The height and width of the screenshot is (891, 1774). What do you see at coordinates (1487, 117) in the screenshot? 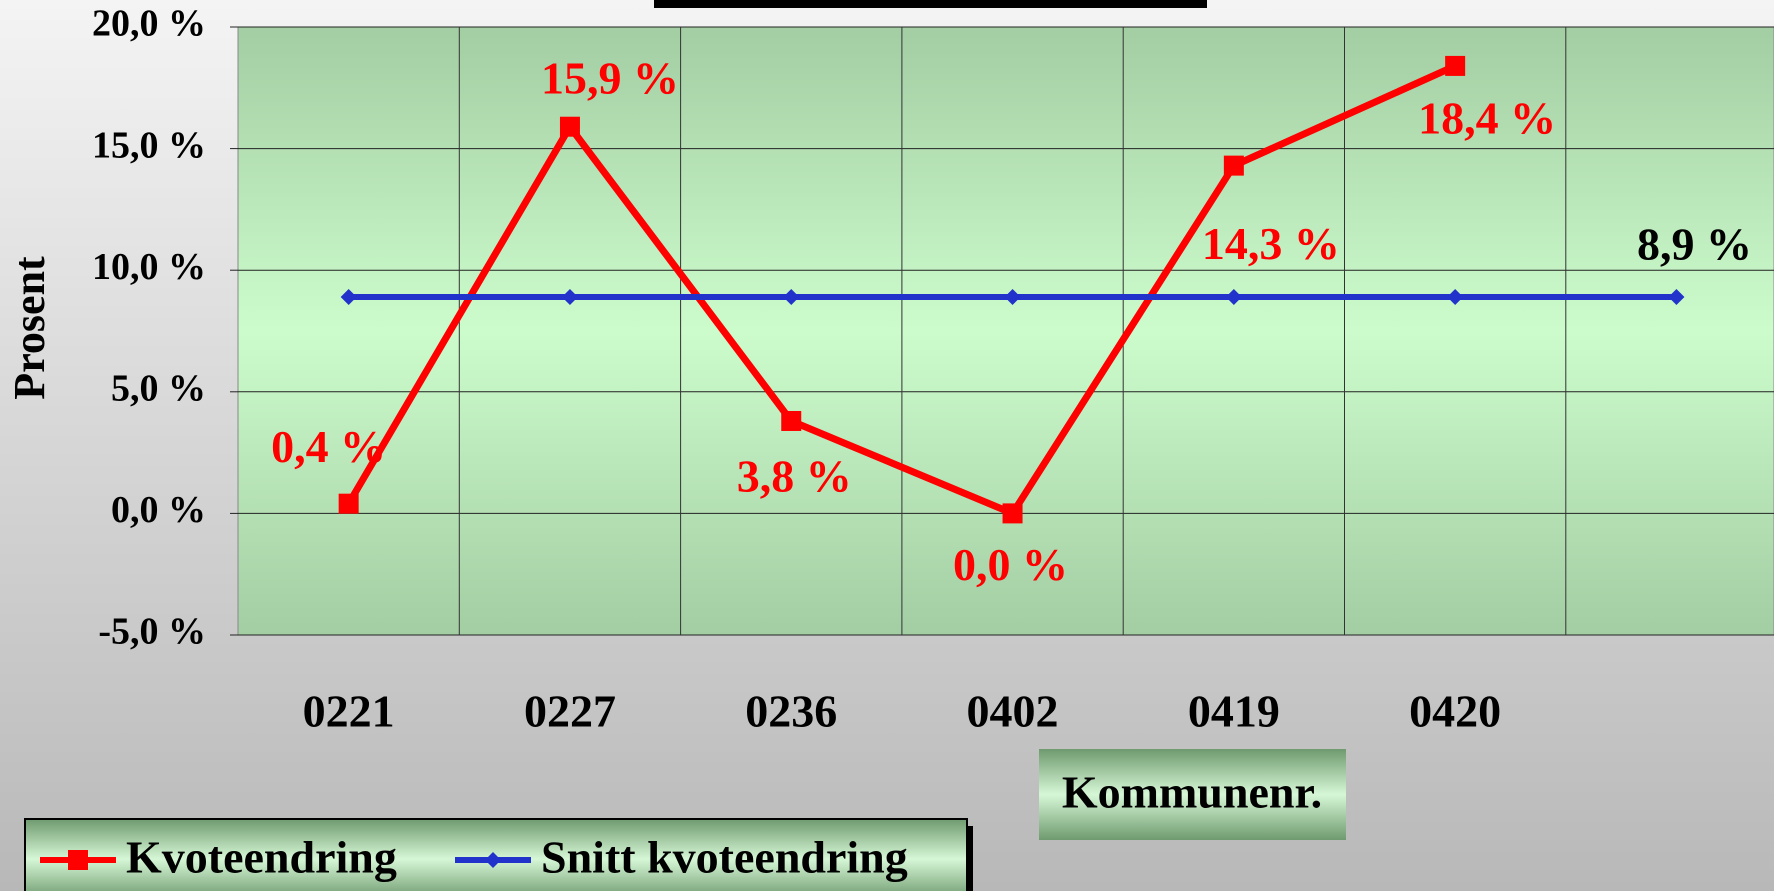
I see `data-label: 18,4 %` at bounding box center [1487, 117].